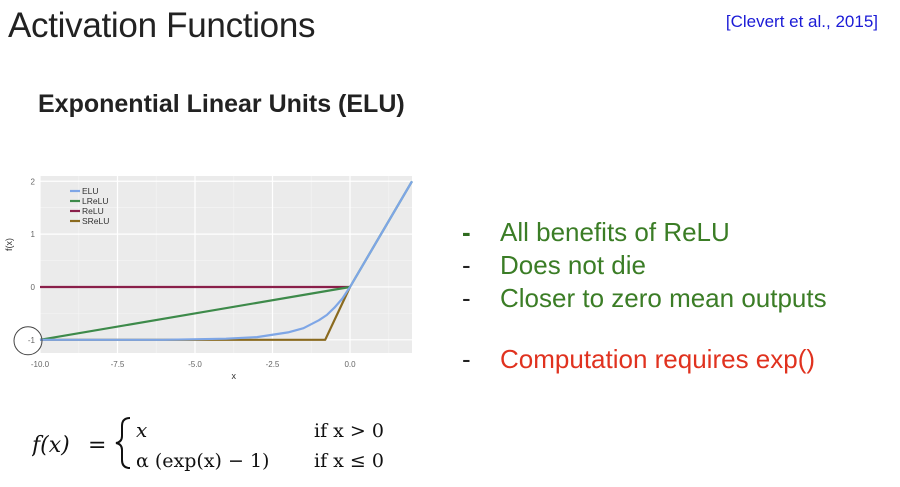  I want to click on annotation-circle, so click(28, 341).